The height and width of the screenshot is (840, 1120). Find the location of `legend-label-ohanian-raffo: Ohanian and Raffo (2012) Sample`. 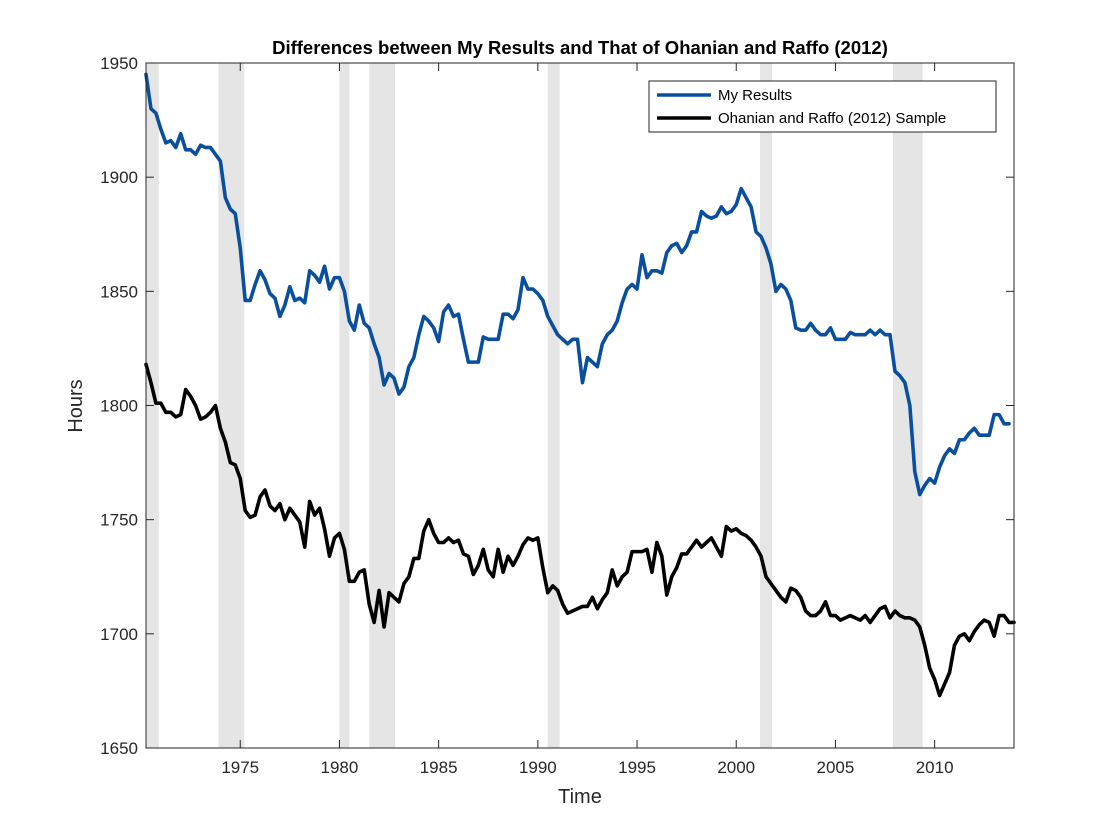

legend-label-ohanian-raffo: Ohanian and Raffo (2012) Sample is located at coordinates (832, 118).